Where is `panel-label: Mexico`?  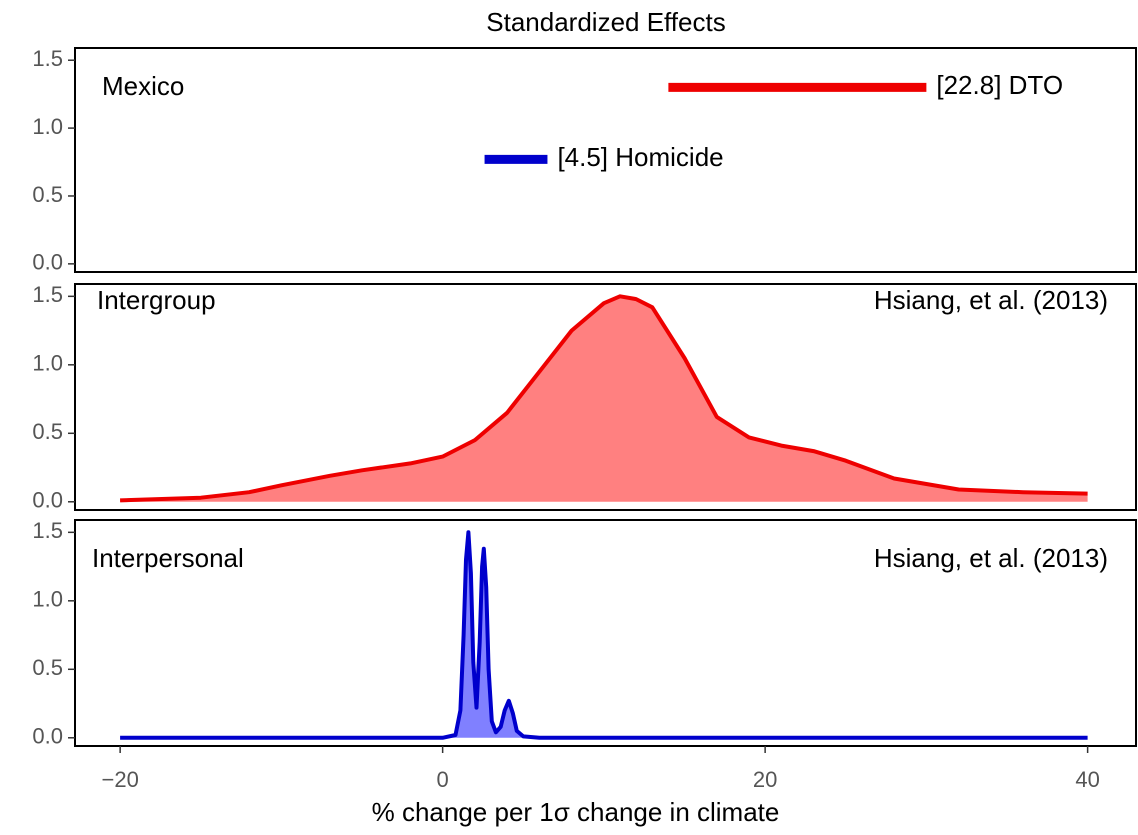
panel-label: Mexico is located at coordinates (143, 86).